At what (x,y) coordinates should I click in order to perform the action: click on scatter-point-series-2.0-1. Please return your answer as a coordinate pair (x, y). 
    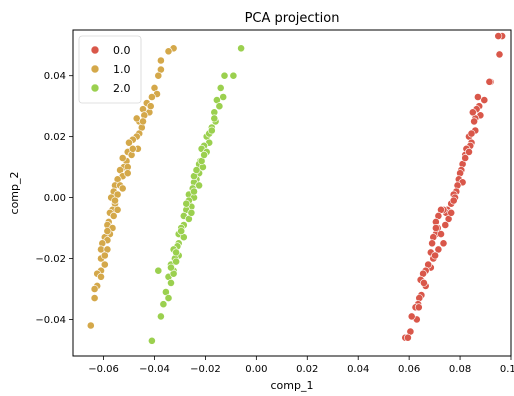
    Looking at the image, I should click on (233, 75).